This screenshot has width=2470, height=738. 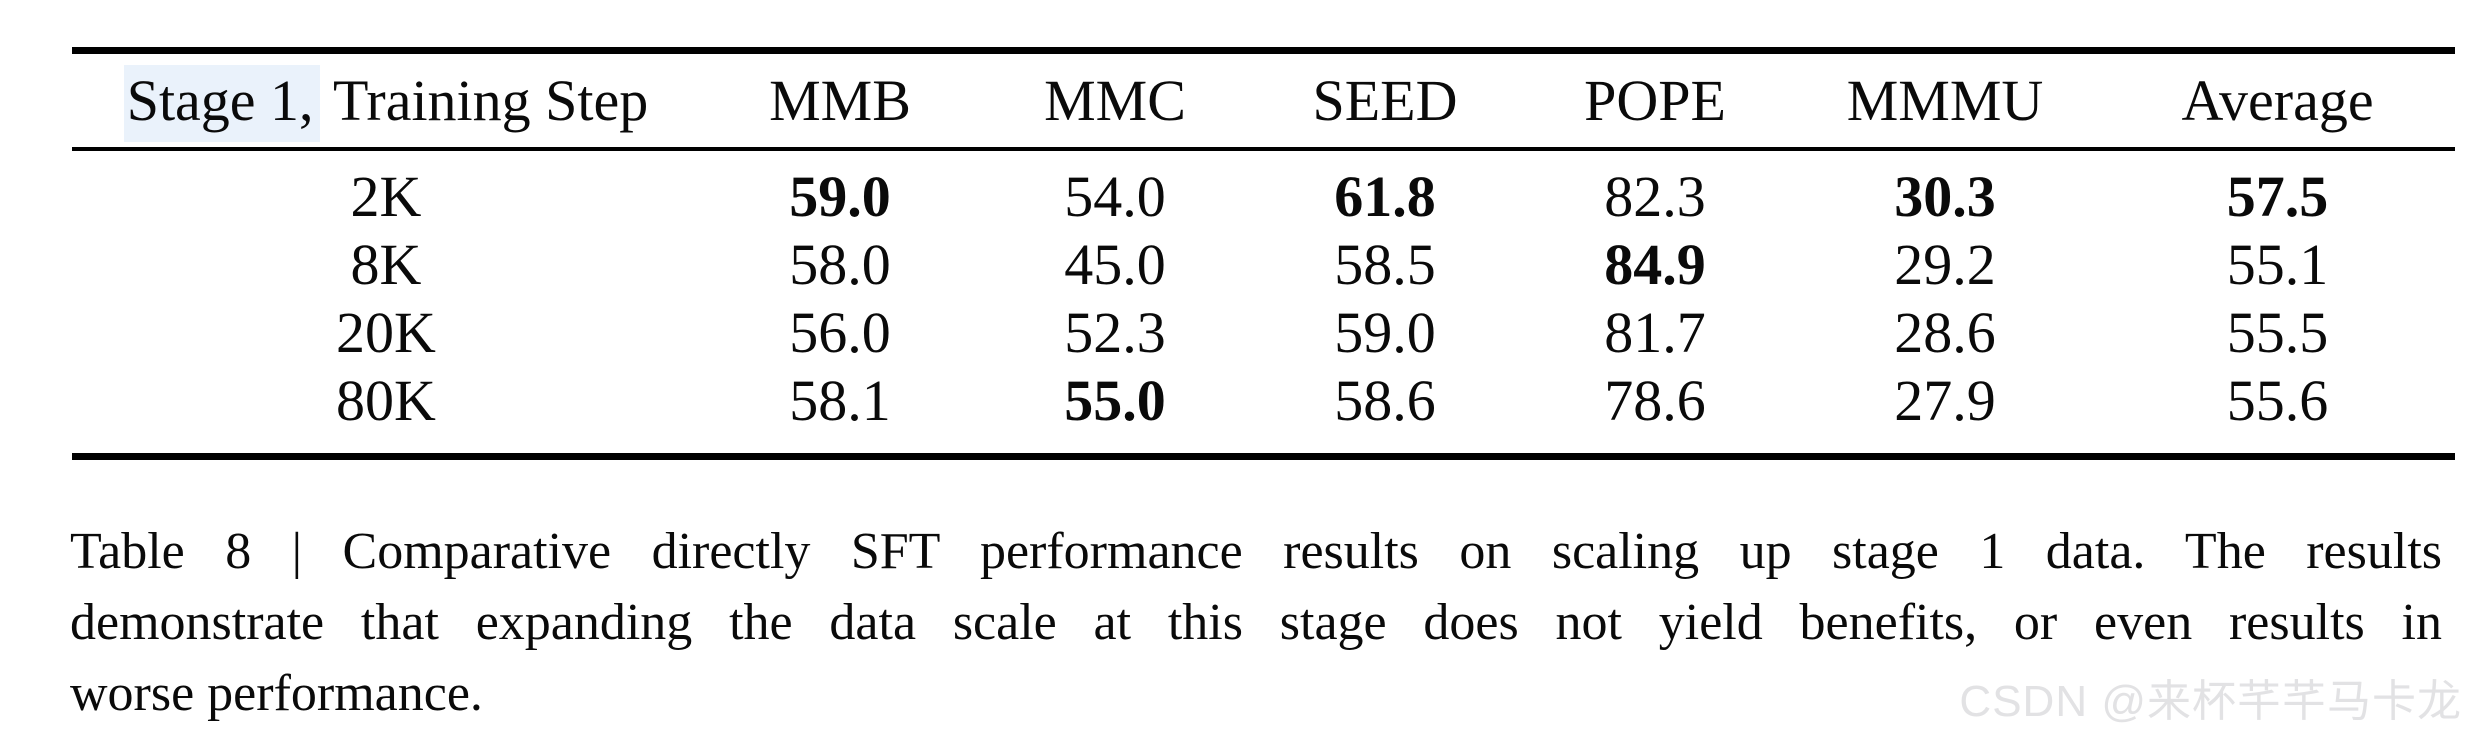 What do you see at coordinates (1115, 100) in the screenshot?
I see `header-col-mmc: MMC` at bounding box center [1115, 100].